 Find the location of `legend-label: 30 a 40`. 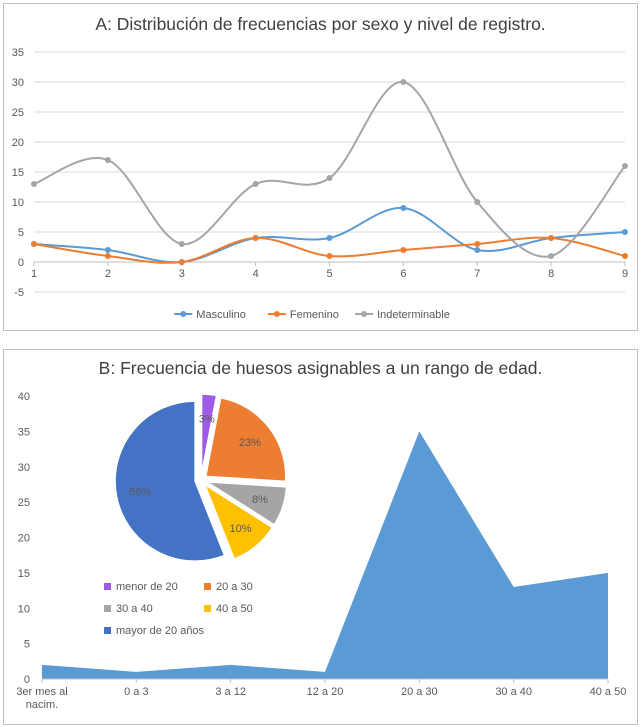

legend-label: 30 a 40 is located at coordinates (134, 609).